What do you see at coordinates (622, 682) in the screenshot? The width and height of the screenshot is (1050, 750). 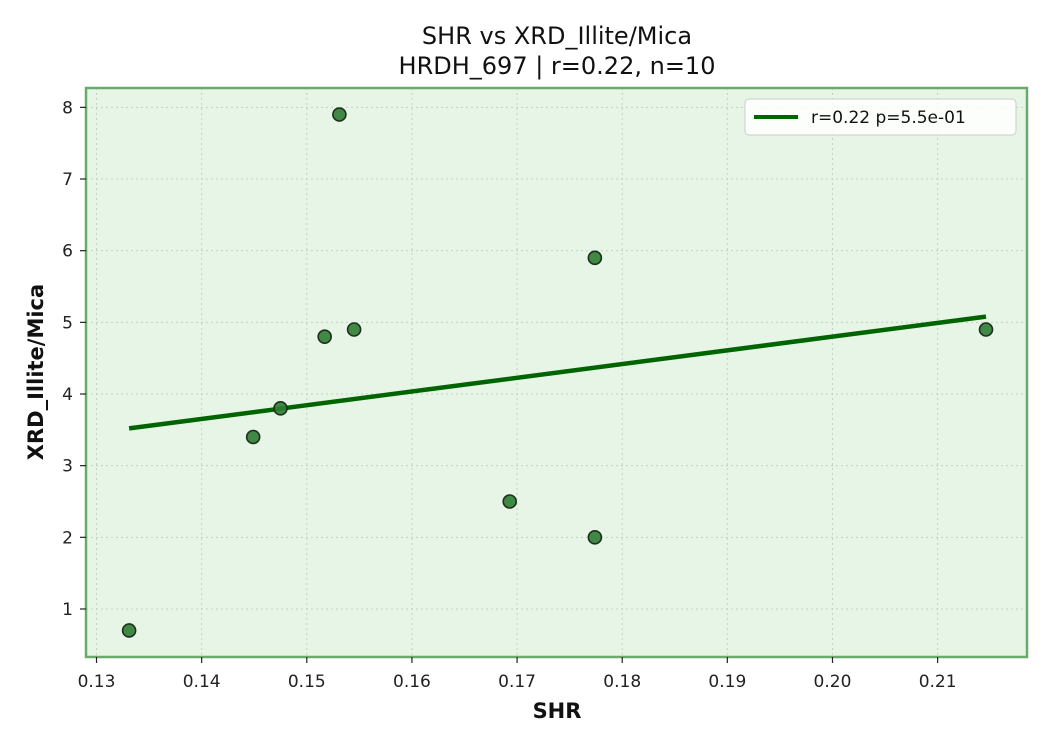 I see `x-tick-label: 0.18` at bounding box center [622, 682].